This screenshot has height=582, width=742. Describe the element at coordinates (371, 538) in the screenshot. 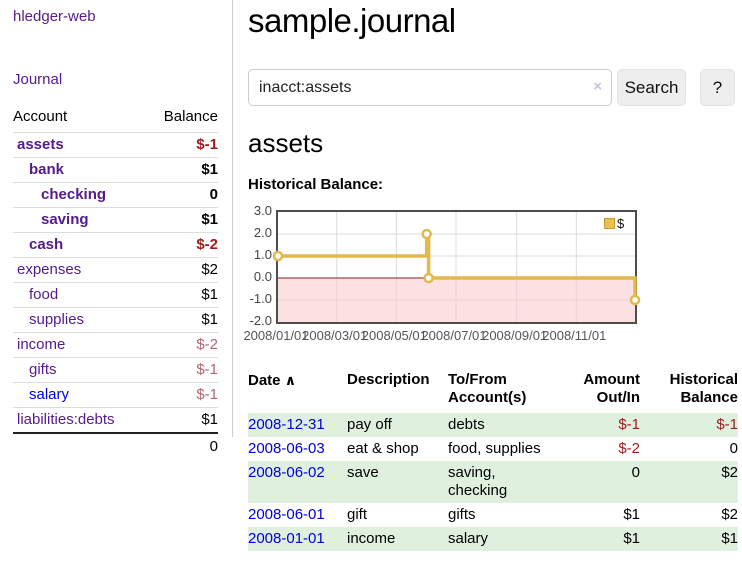

I see `transaction-description-cell: income` at that location.